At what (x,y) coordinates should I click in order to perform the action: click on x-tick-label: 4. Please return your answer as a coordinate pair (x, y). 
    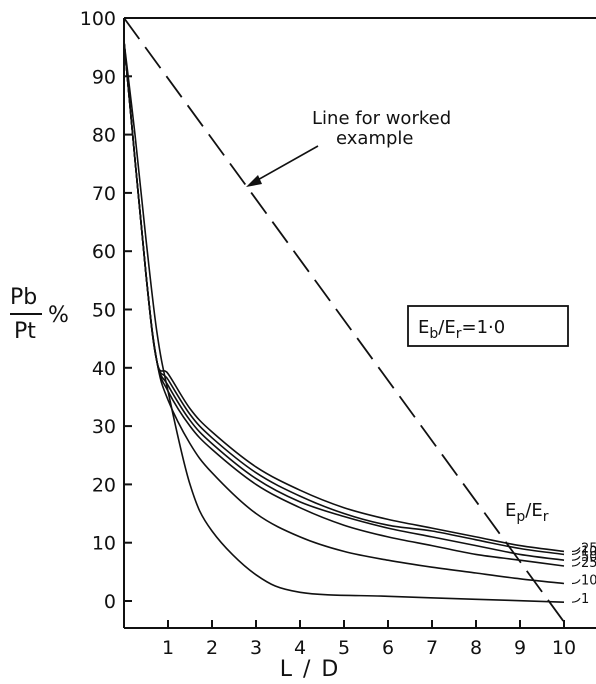
    Looking at the image, I should click on (300, 648).